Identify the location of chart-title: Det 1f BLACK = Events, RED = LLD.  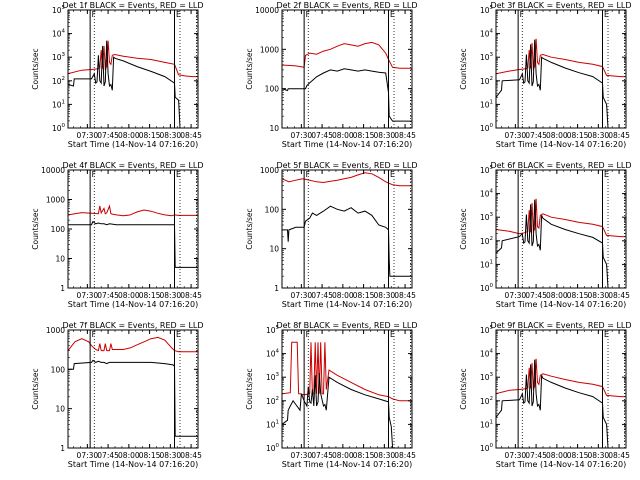
(132, 5).